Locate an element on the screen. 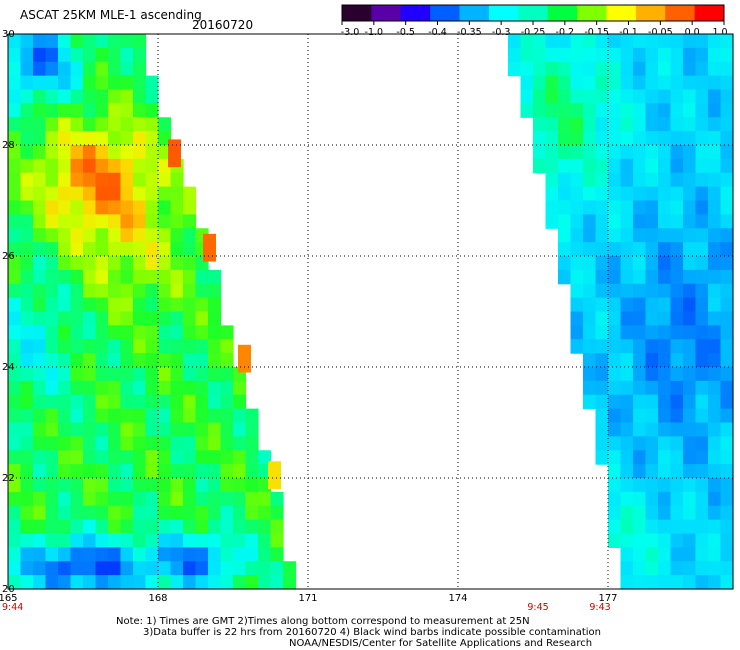 This screenshot has height=650, width=740. colorbar-tick-label: -3.0 is located at coordinates (350, 32).